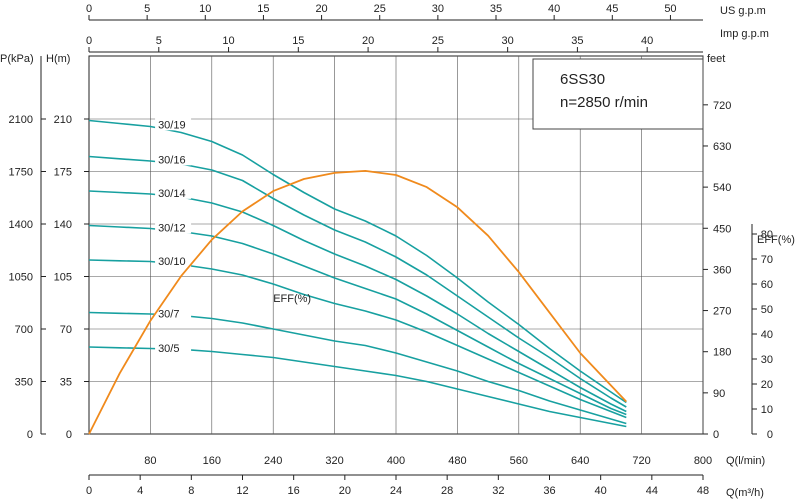 The image size is (800, 499). What do you see at coordinates (767, 335) in the screenshot?
I see `eff-tick-label-40: 40` at bounding box center [767, 335].